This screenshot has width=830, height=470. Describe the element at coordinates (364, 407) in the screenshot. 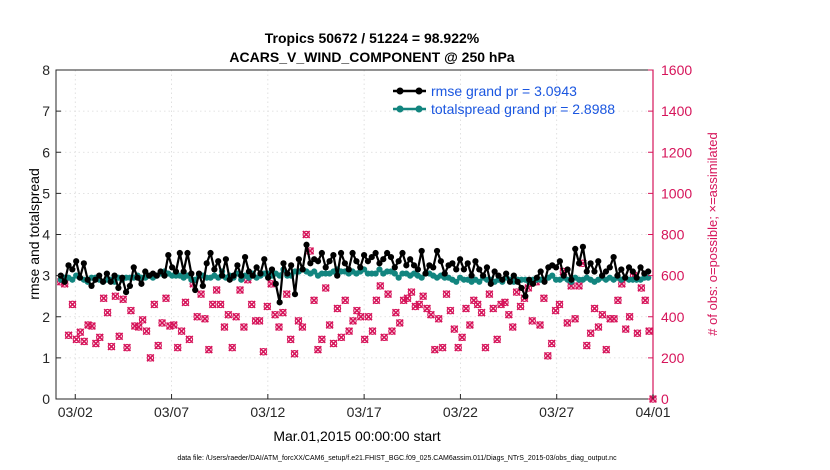

I see `x-axis-ticks: 03/02 03/07 03/12 03/17 03/22 03/27 04/01` at that location.